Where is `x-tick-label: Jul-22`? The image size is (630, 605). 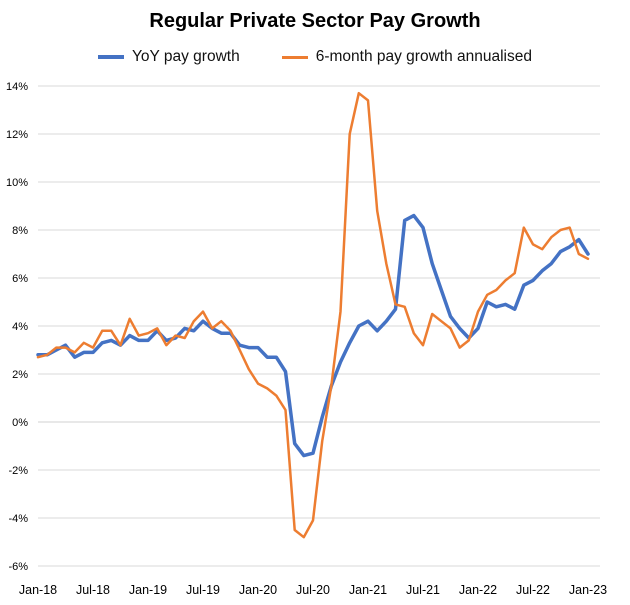 x-tick-label: Jul-22 is located at coordinates (533, 590).